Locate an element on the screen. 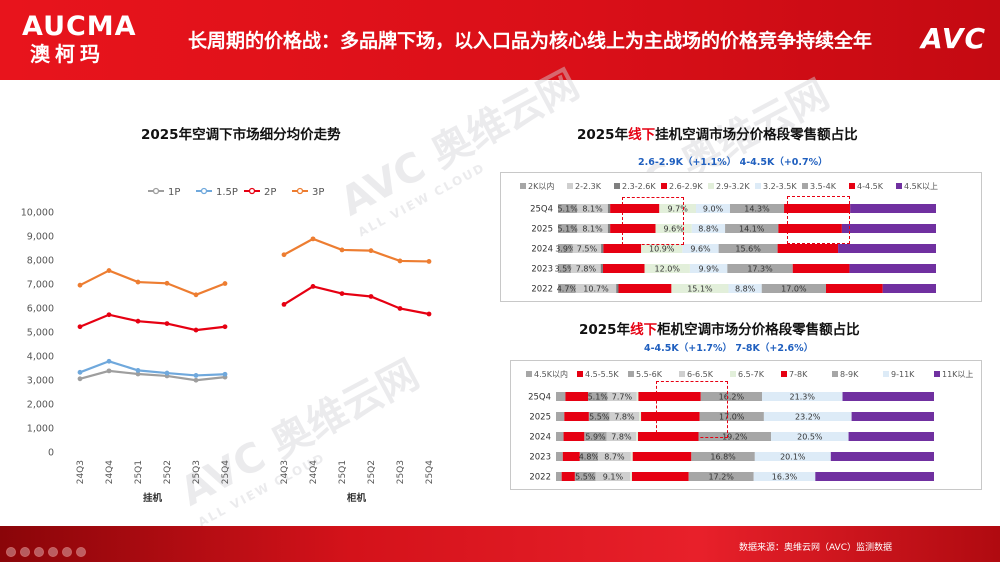  more-icon is located at coordinates (81, 552).